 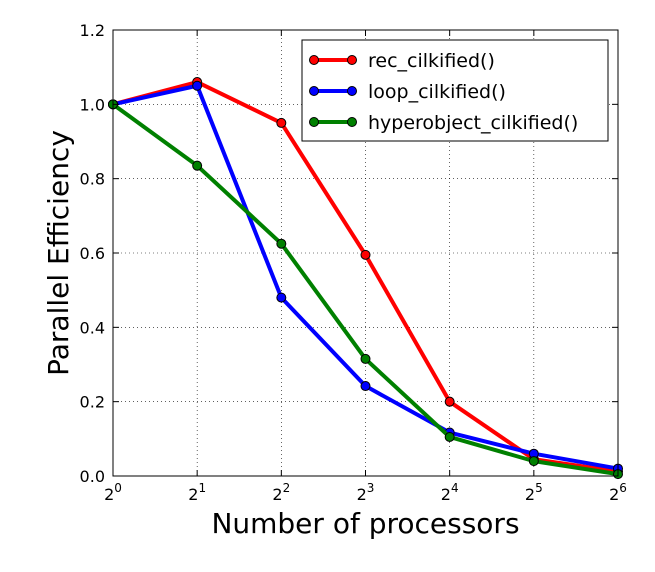 I want to click on x-tick-label: 26, so click(x=618, y=492).